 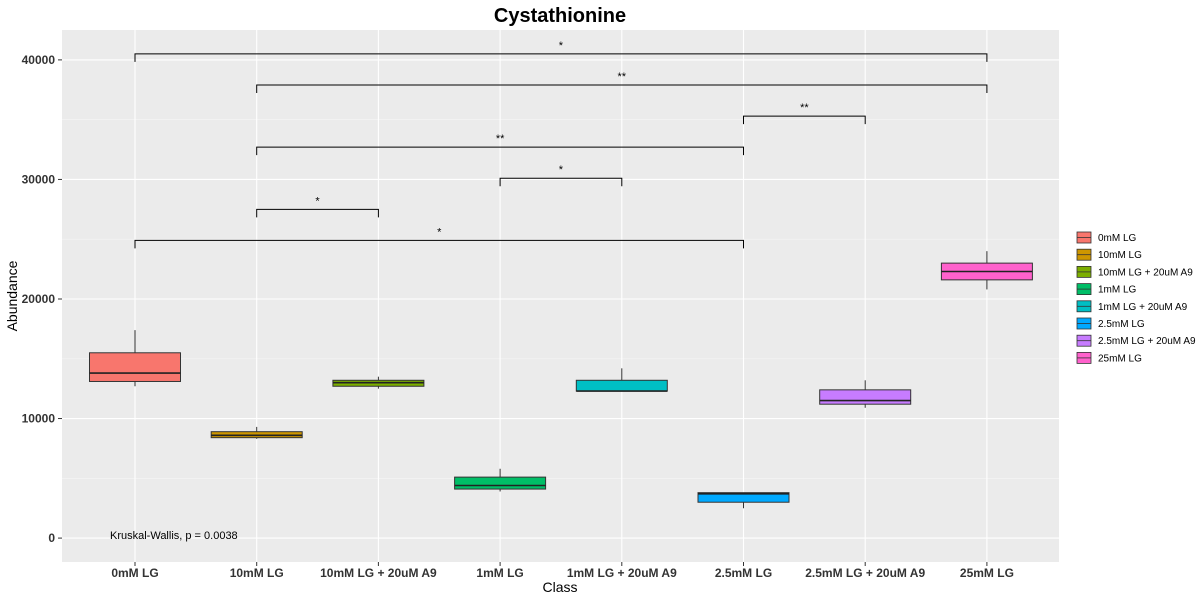 I want to click on x-tick-label: 2.5mM LG, so click(x=743, y=573).